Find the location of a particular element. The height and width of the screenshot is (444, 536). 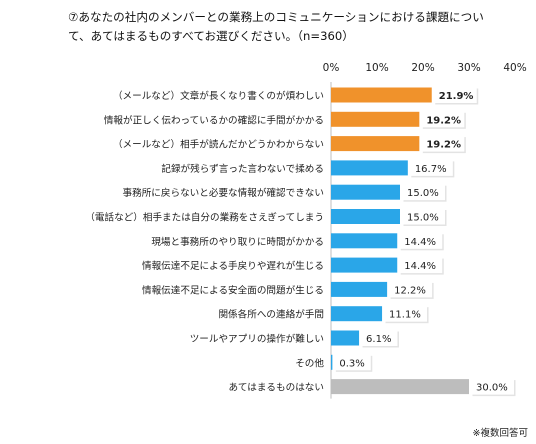

category-label: 情報が正しく伝わっているかの確認に手間がかかる is located at coordinates (214, 120).